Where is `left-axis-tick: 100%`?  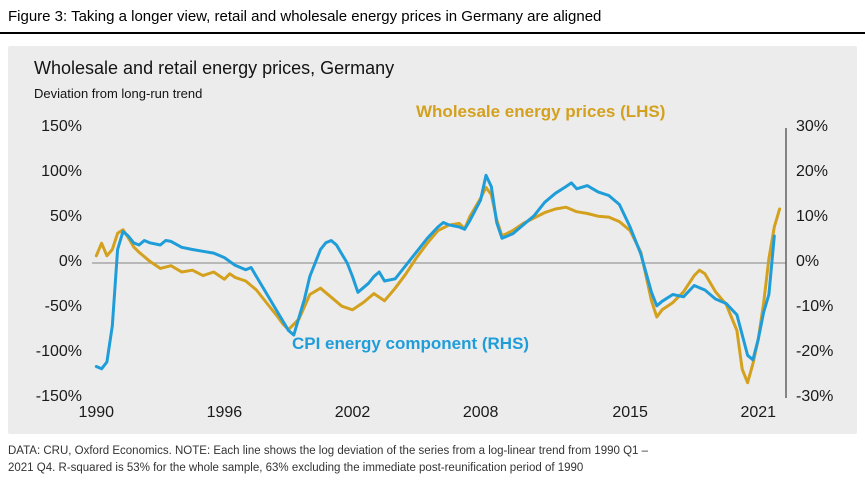
left-axis-tick: 100% is located at coordinates (61, 171).